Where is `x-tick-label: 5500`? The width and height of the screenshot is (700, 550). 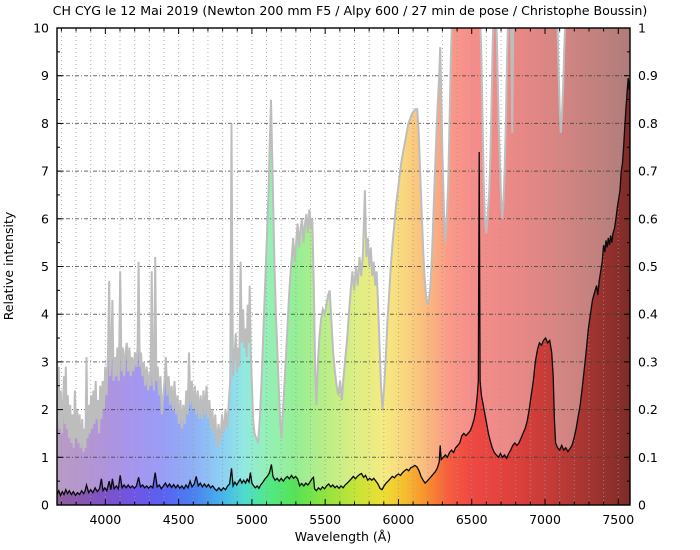
x-tick-label: 5500 is located at coordinates (325, 519).